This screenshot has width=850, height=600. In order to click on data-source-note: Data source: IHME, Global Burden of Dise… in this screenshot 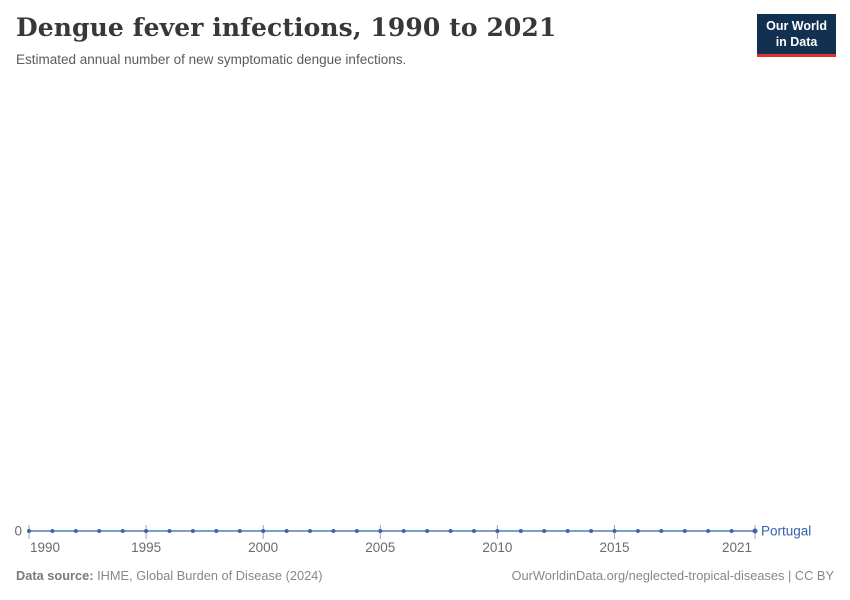, I will do `click(169, 575)`.